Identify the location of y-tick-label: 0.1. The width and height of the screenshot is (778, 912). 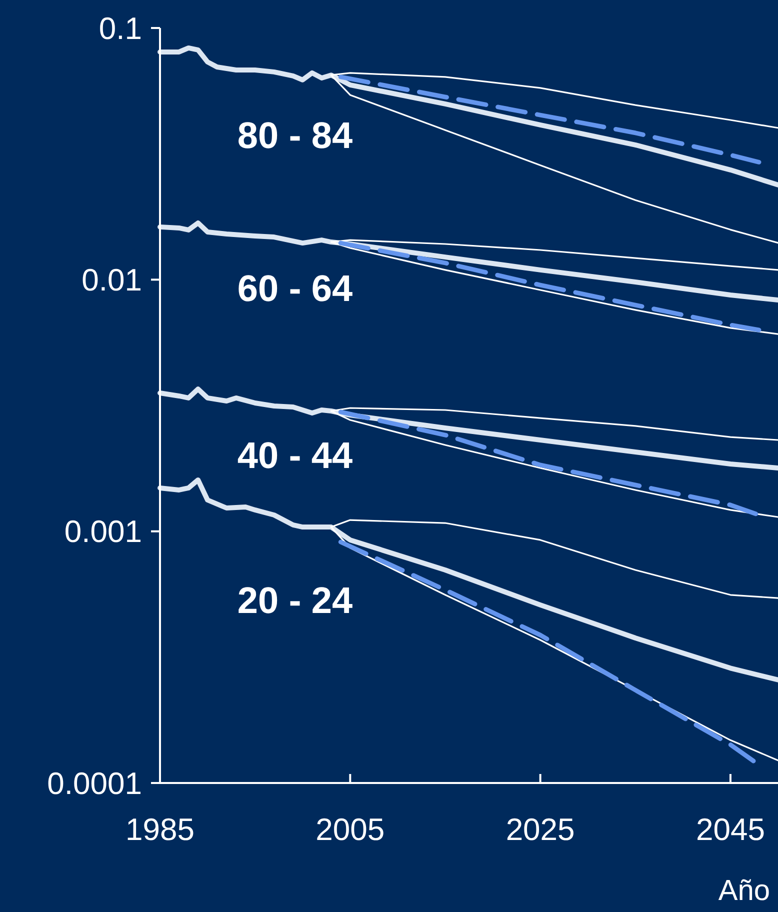
(120, 28).